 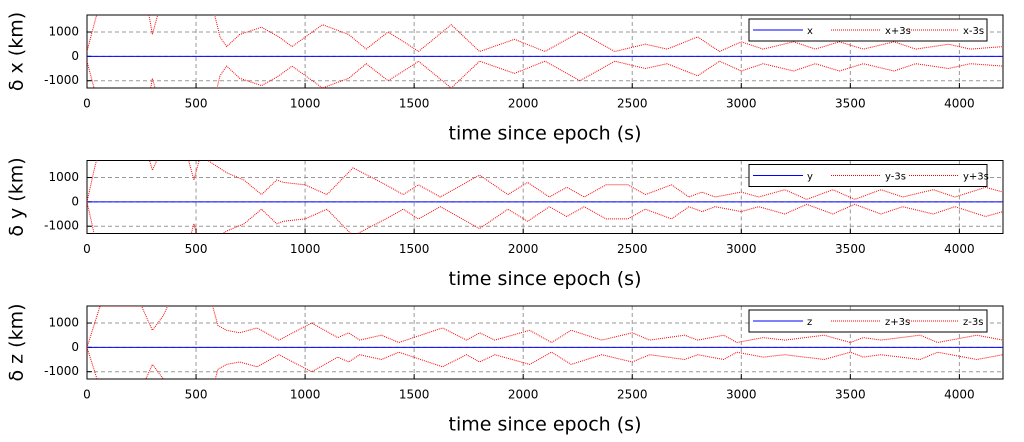 What do you see at coordinates (17, 342) in the screenshot?
I see `y-axis-label: δ z (km)` at bounding box center [17, 342].